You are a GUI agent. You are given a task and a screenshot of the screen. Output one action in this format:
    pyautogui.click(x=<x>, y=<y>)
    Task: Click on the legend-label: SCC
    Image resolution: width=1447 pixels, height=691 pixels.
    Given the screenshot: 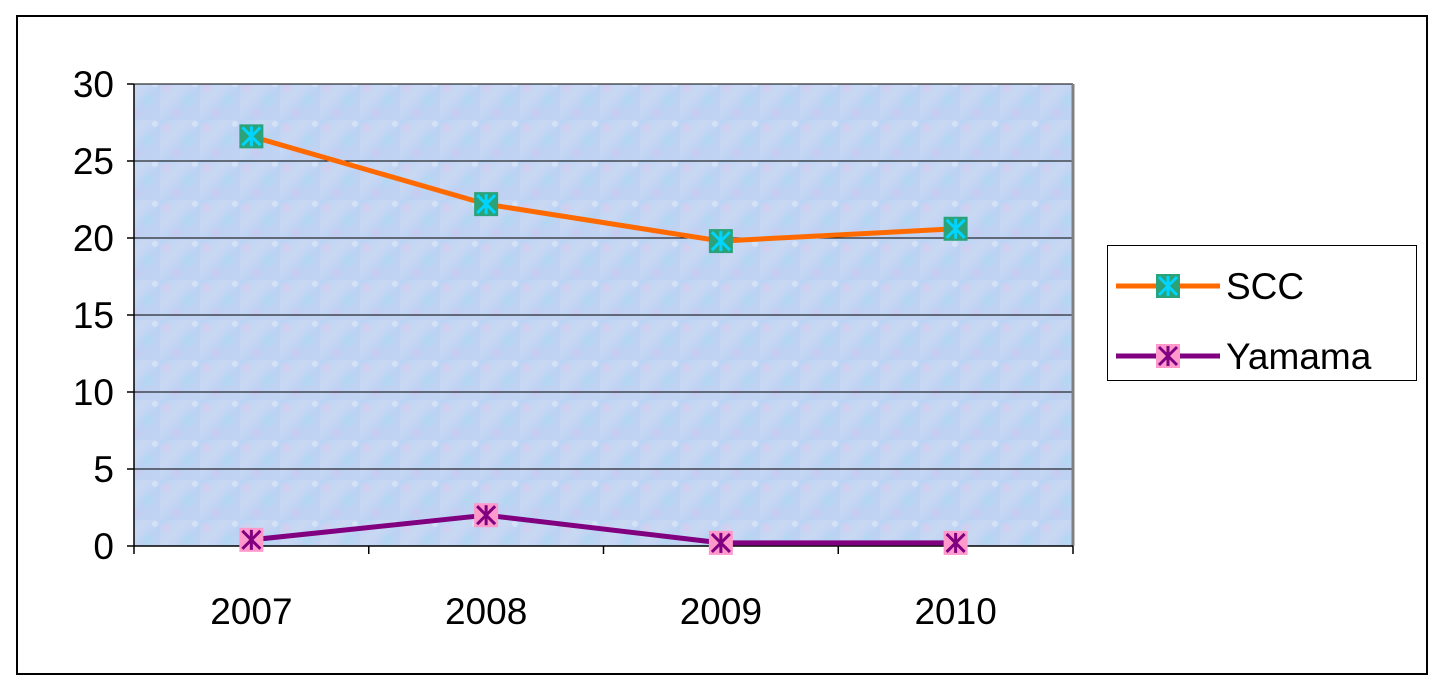 What is the action you would take?
    pyautogui.click(x=1265, y=286)
    